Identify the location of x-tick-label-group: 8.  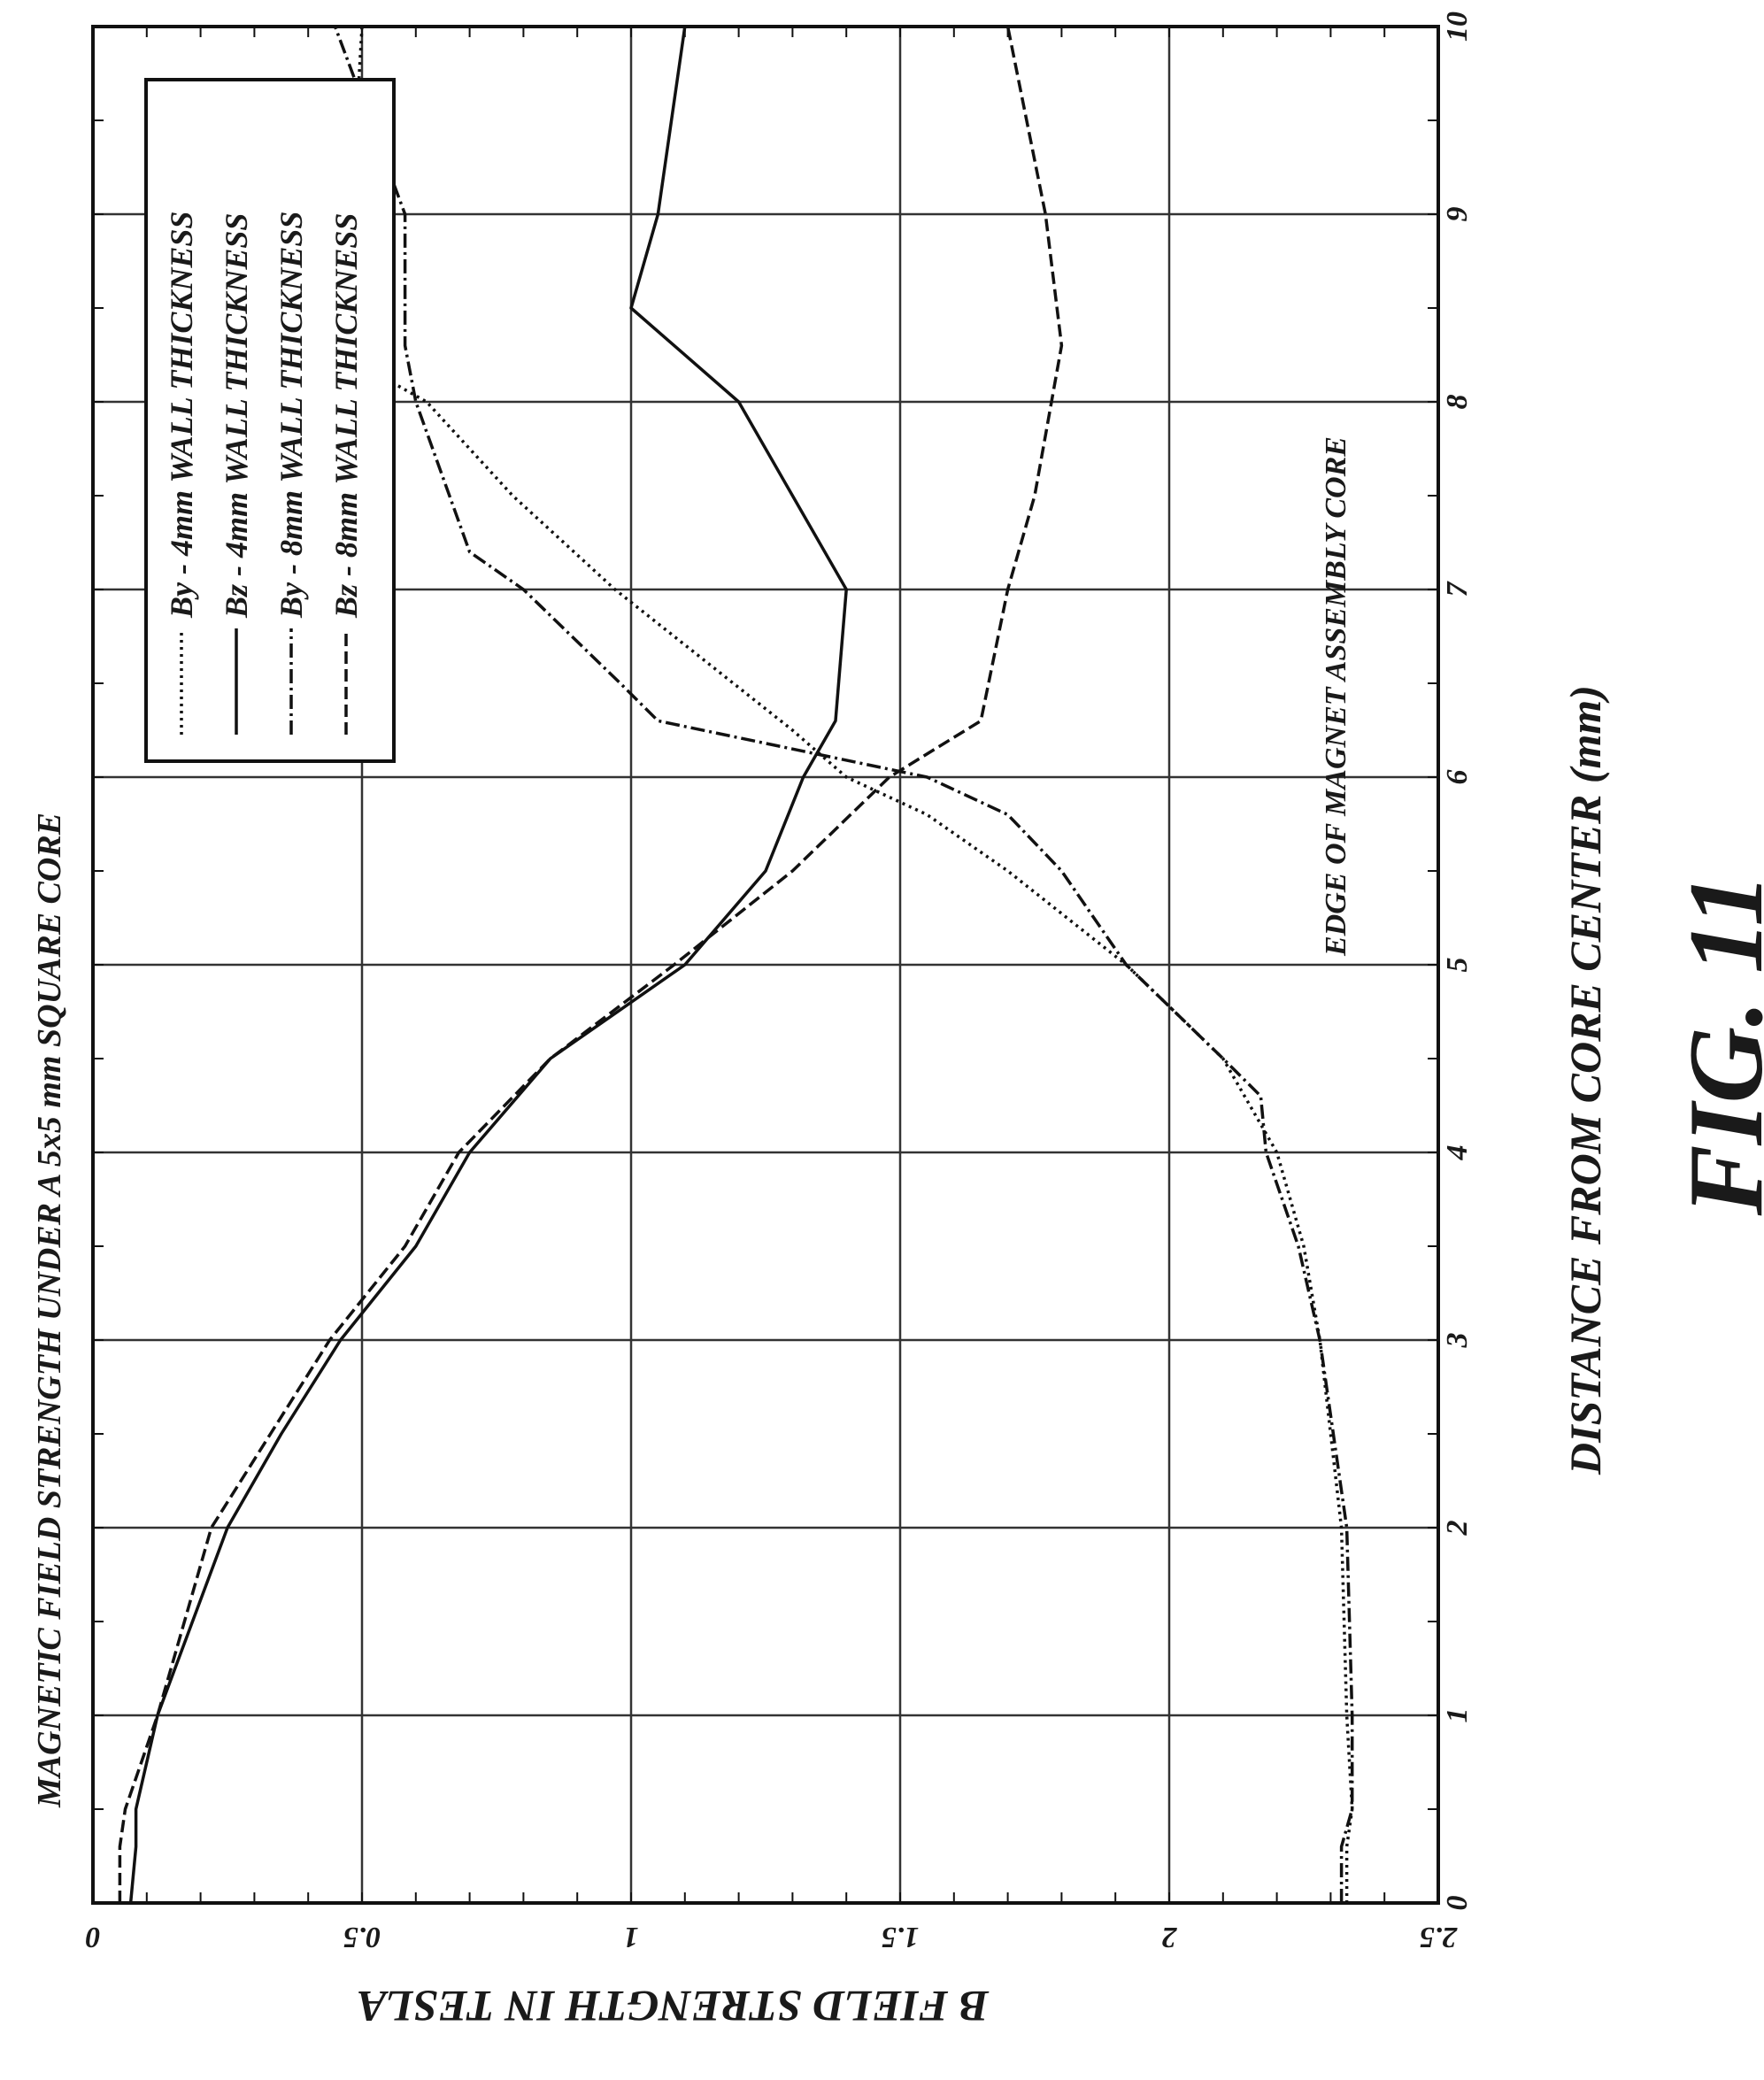
(1457, 402).